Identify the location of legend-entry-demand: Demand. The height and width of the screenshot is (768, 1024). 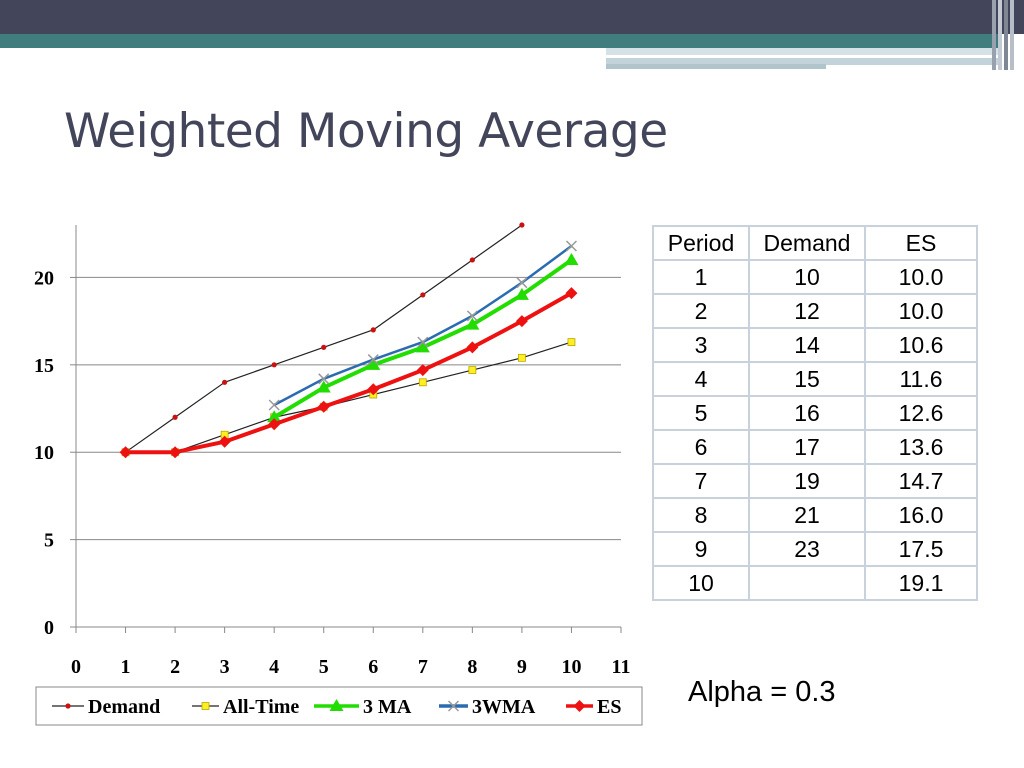
(106, 707).